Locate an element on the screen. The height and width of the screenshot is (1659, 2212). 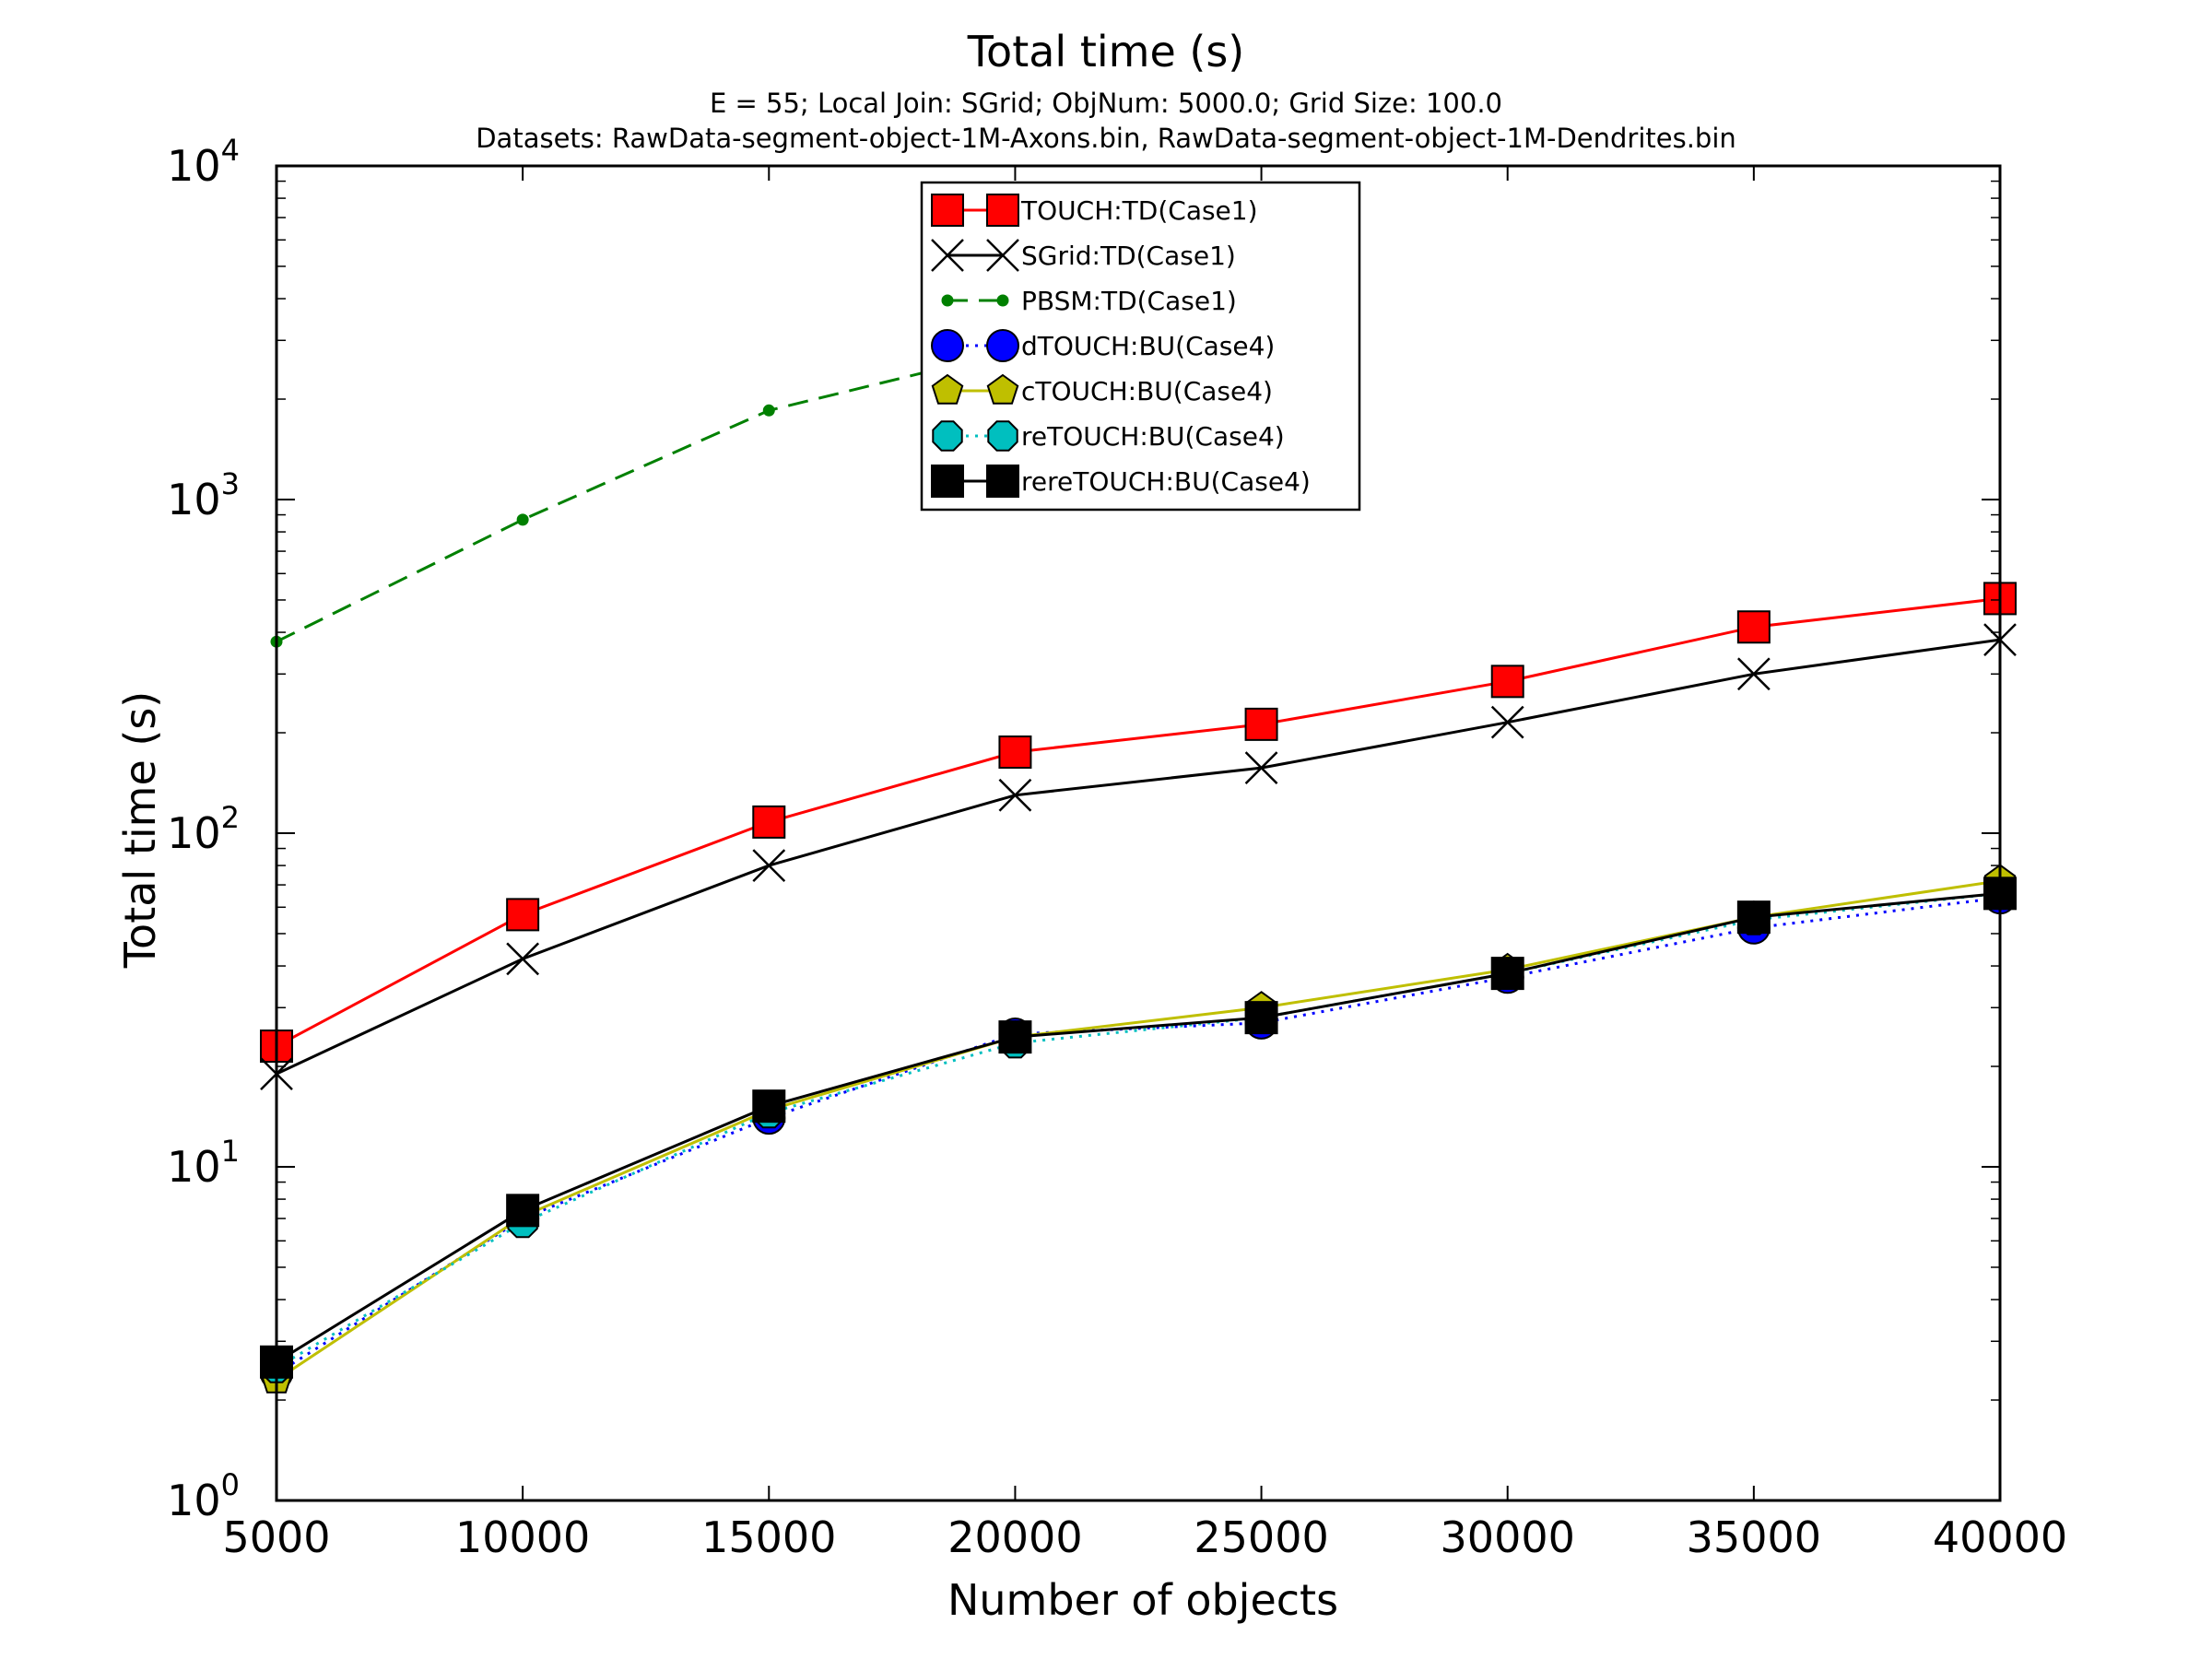
legend-item-6: rereTOUCH:BU(Case4) is located at coordinates (1121, 481).